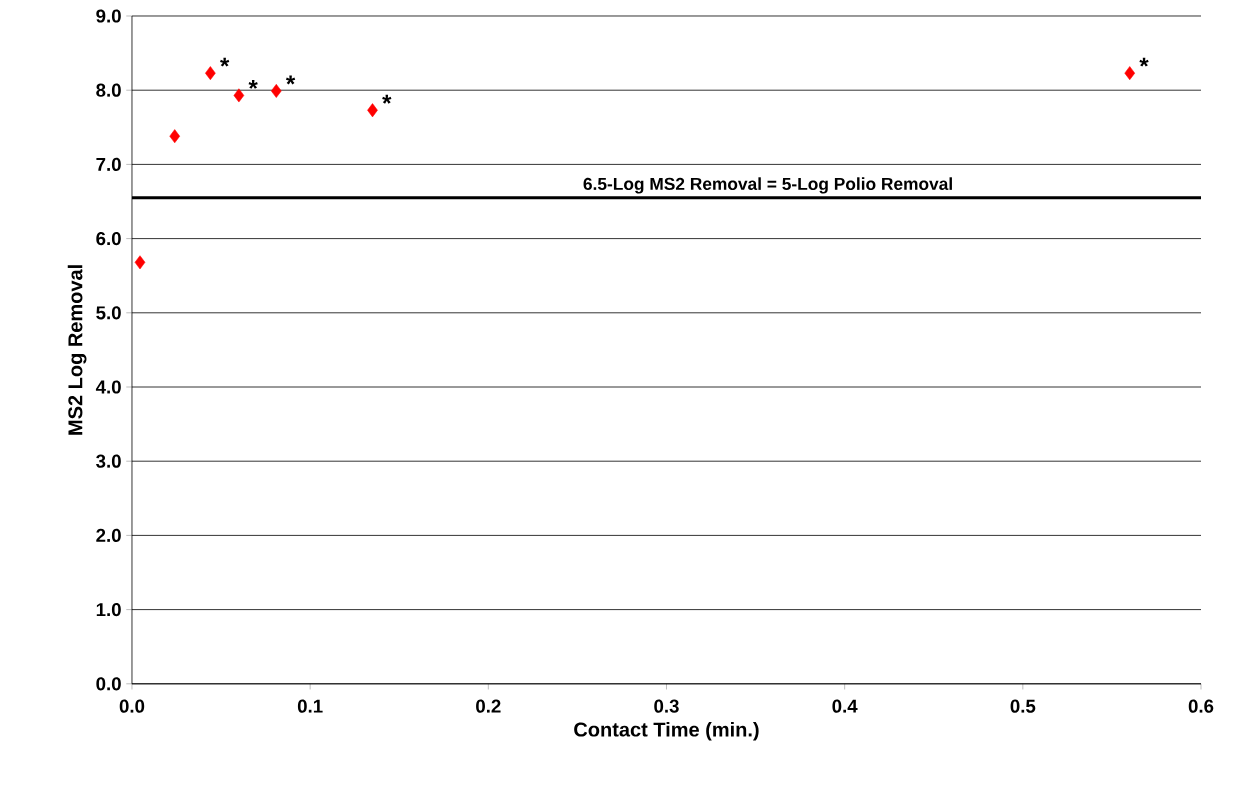 This screenshot has height=798, width=1233. What do you see at coordinates (108, 387) in the screenshot?
I see `y-tick-label: 4.0` at bounding box center [108, 387].